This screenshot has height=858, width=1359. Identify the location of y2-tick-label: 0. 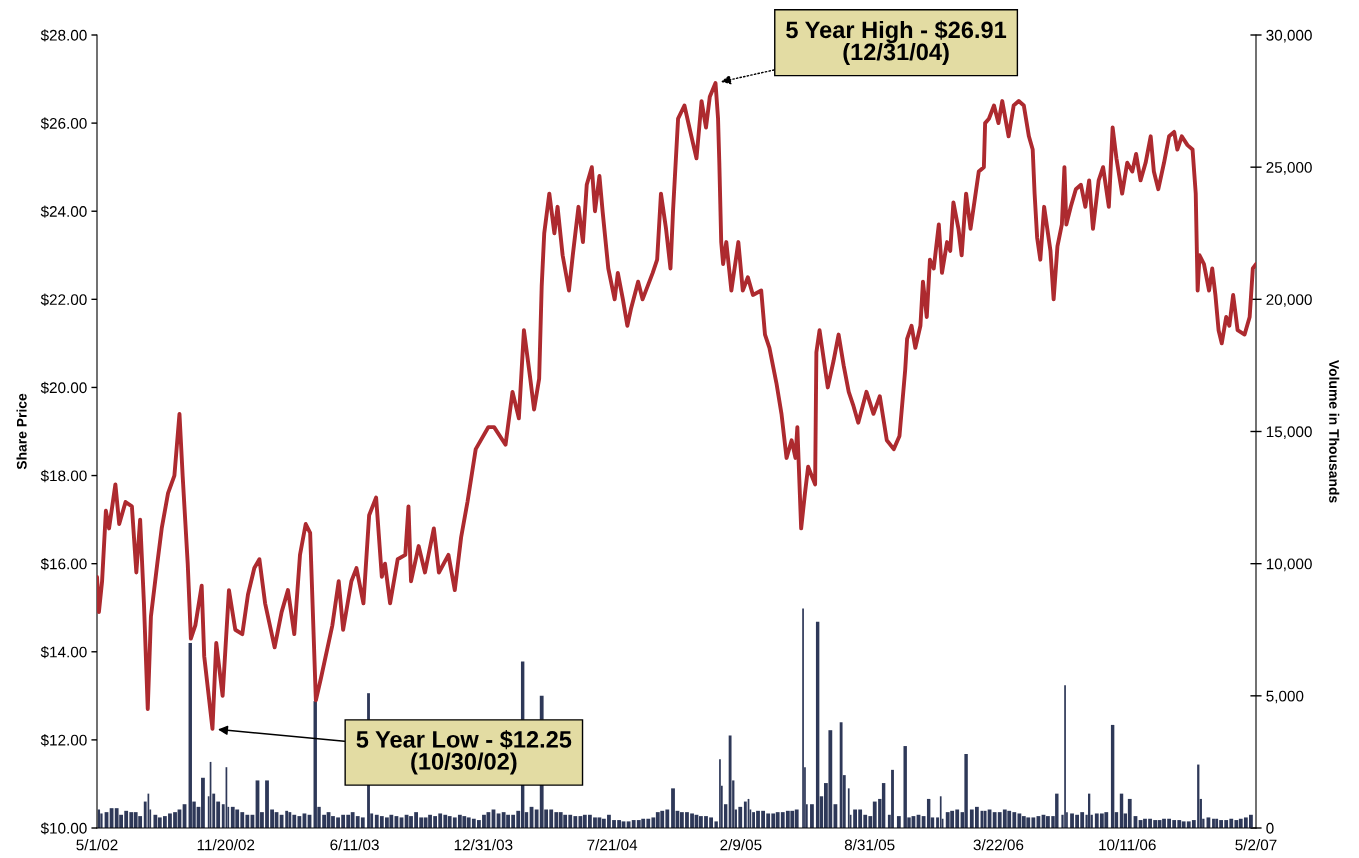
(1270, 828).